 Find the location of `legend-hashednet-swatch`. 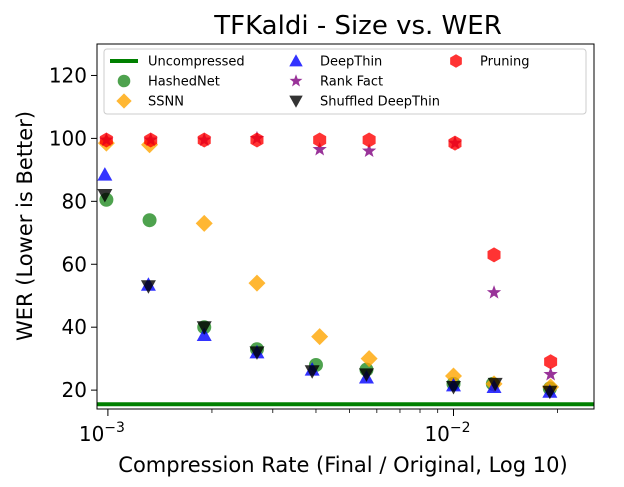

legend-hashednet-swatch is located at coordinates (124, 81).